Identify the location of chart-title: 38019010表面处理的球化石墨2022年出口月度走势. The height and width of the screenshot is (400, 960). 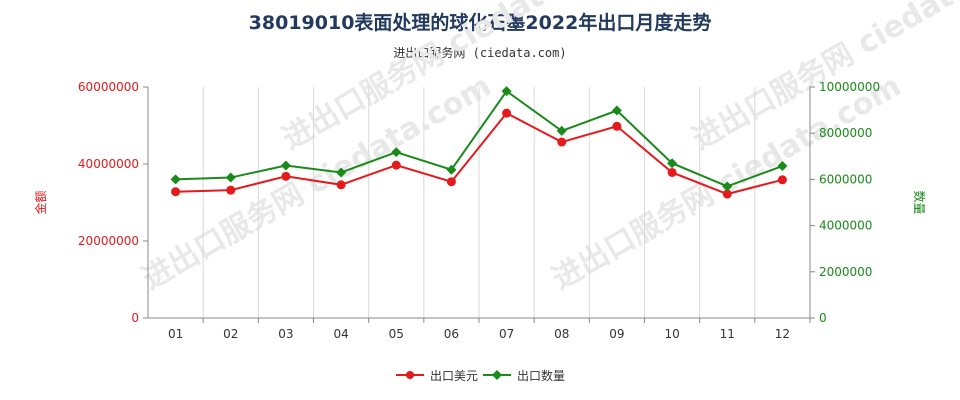
(480, 23).